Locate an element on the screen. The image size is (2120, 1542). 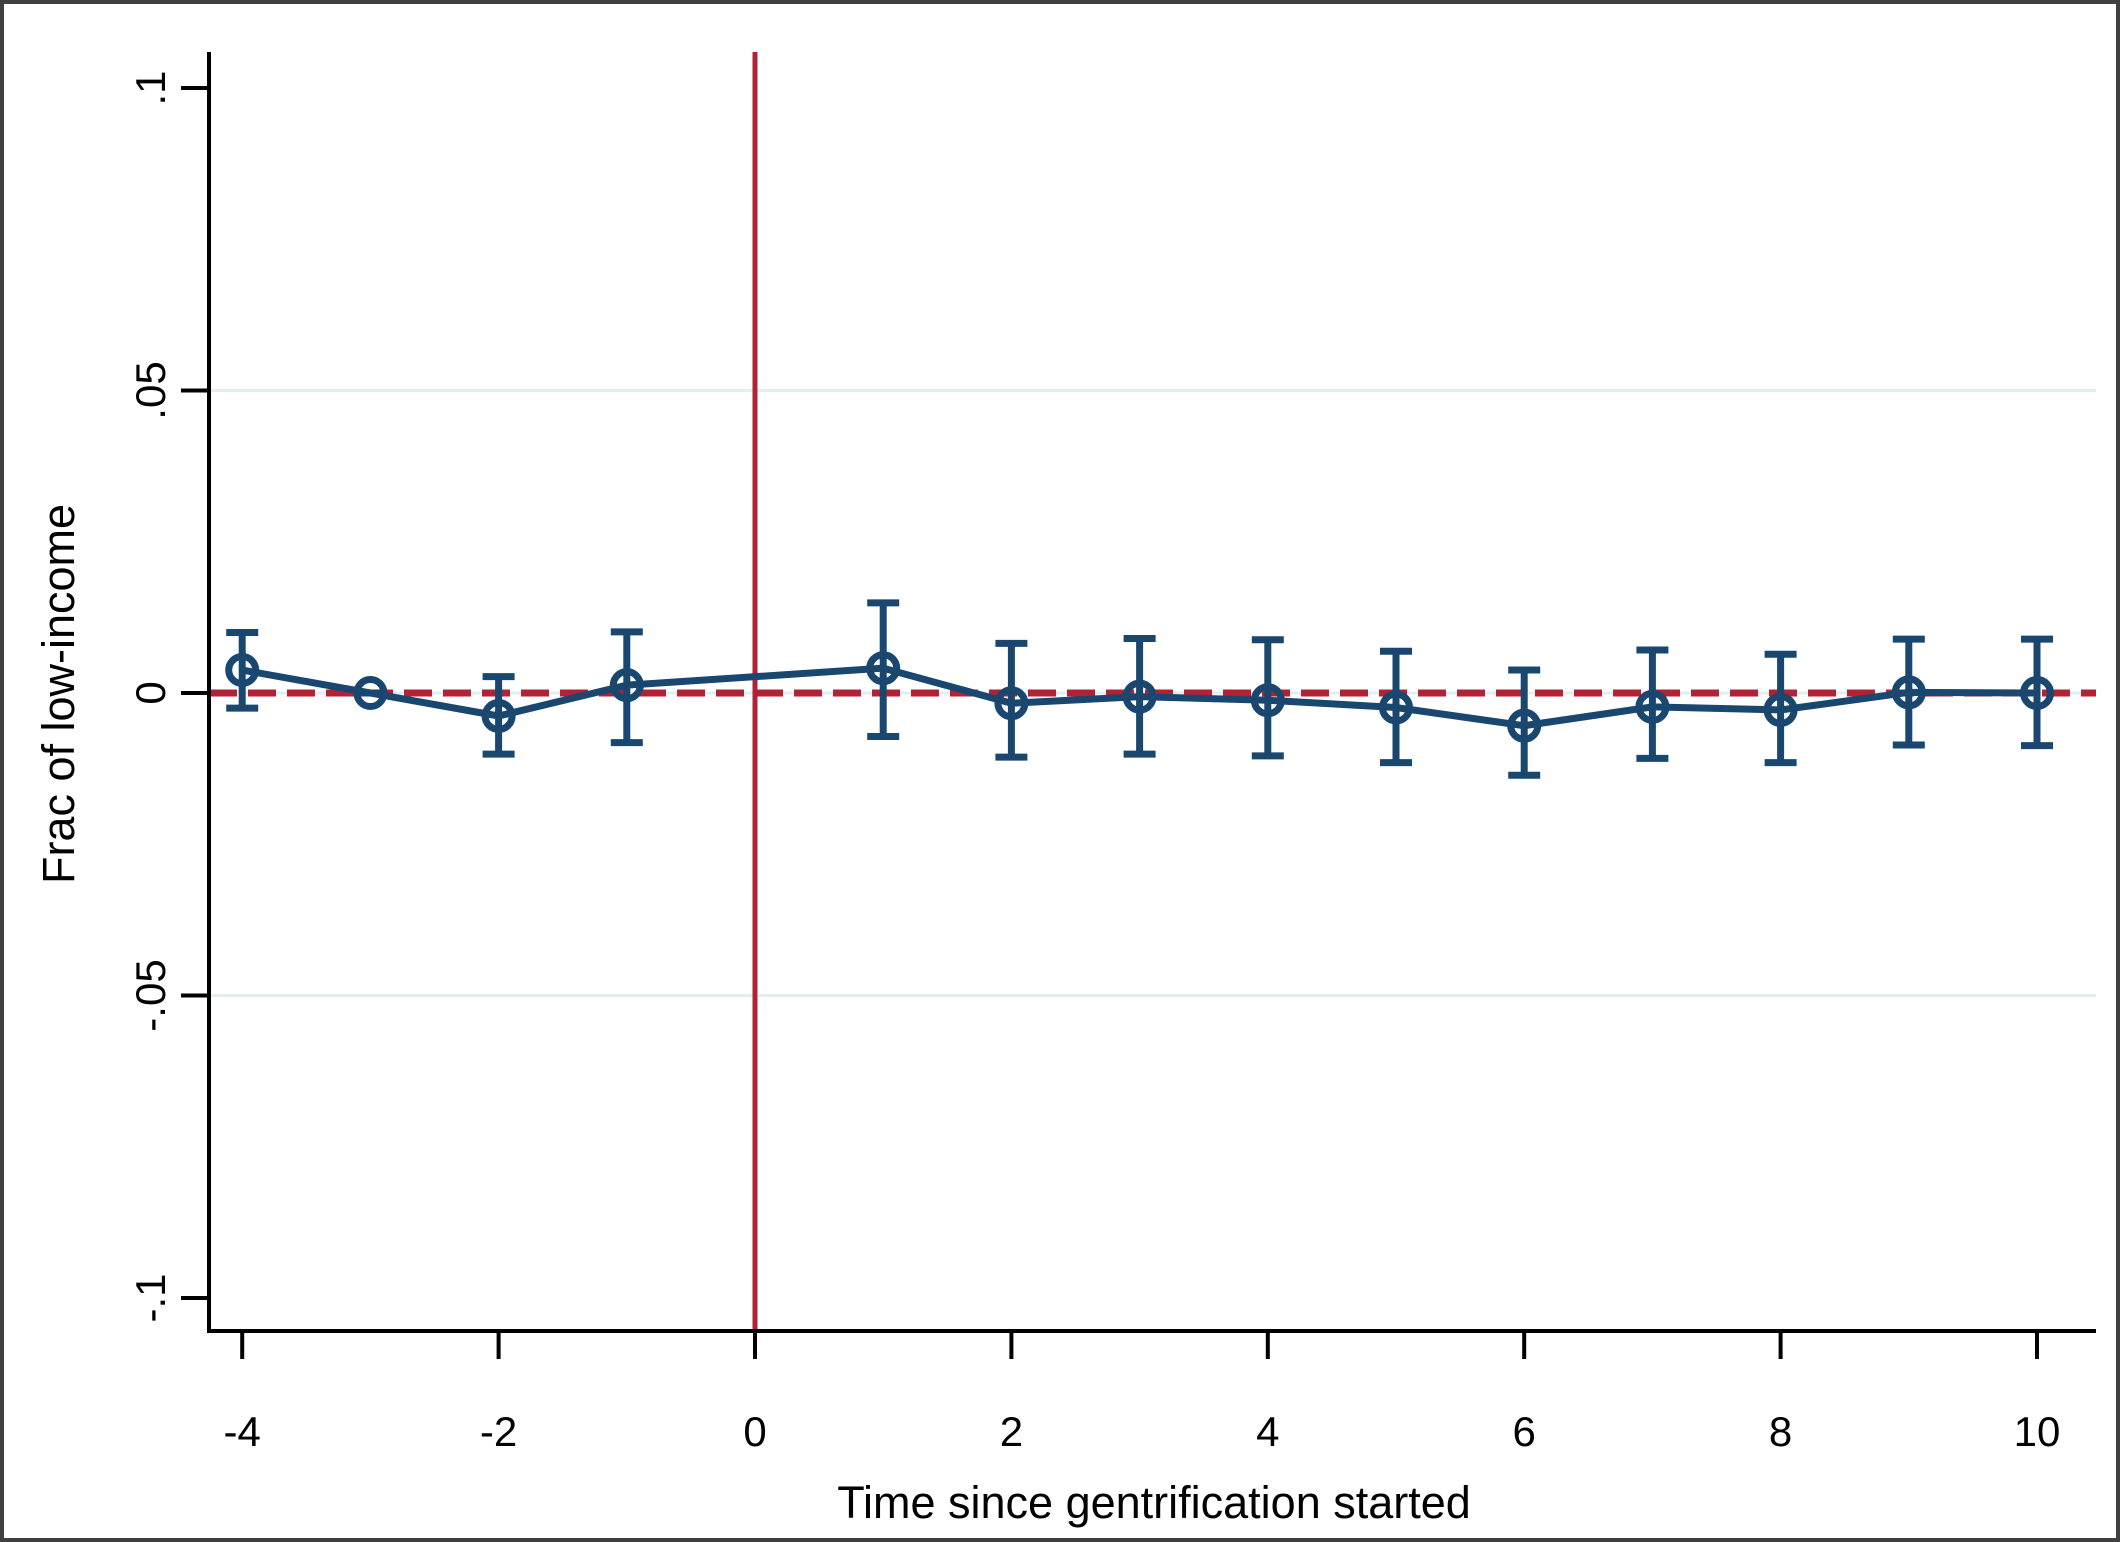
x-axis-title: Time since gentrification started is located at coordinates (1154, 1502).